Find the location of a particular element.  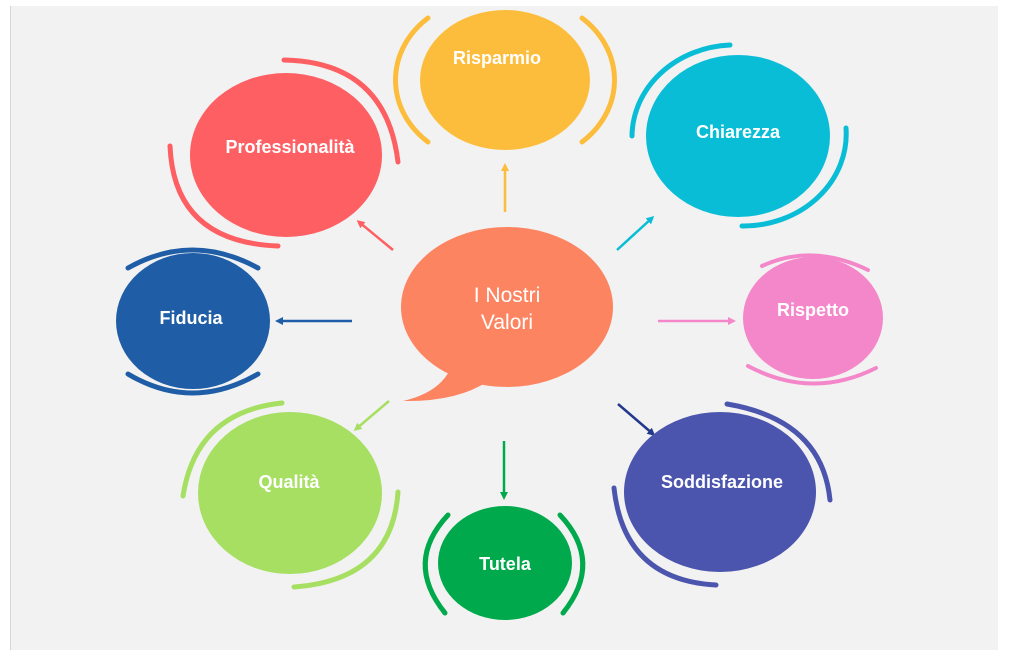

professionalita-arc-left is located at coordinates (224, 196).